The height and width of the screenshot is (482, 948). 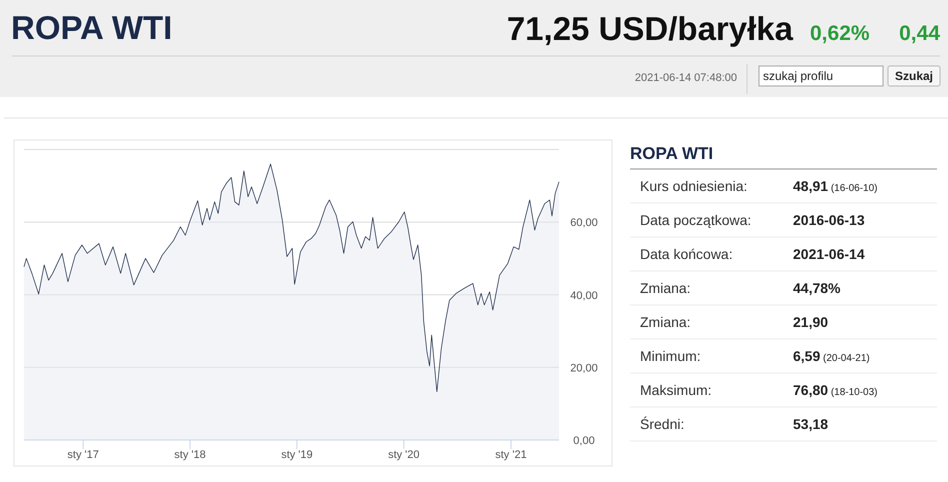 What do you see at coordinates (584, 223) in the screenshot?
I see `y-tick-label: 60,00` at bounding box center [584, 223].